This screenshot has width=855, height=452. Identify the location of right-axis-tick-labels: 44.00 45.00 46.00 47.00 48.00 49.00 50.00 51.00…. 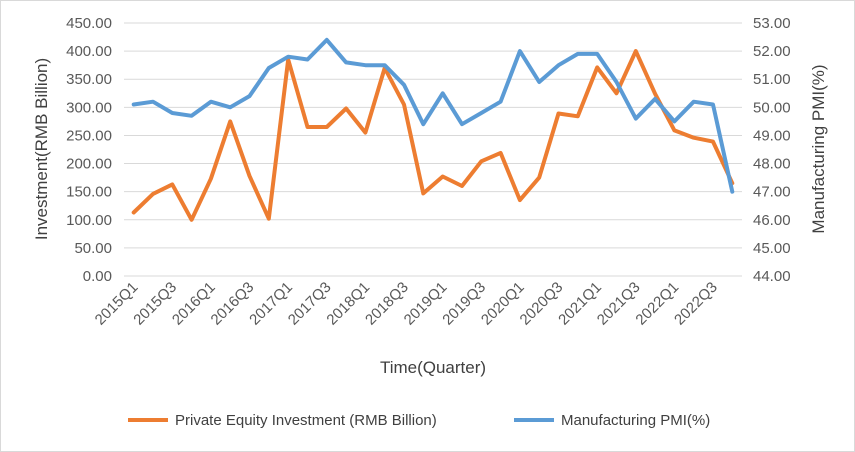
(772, 150).